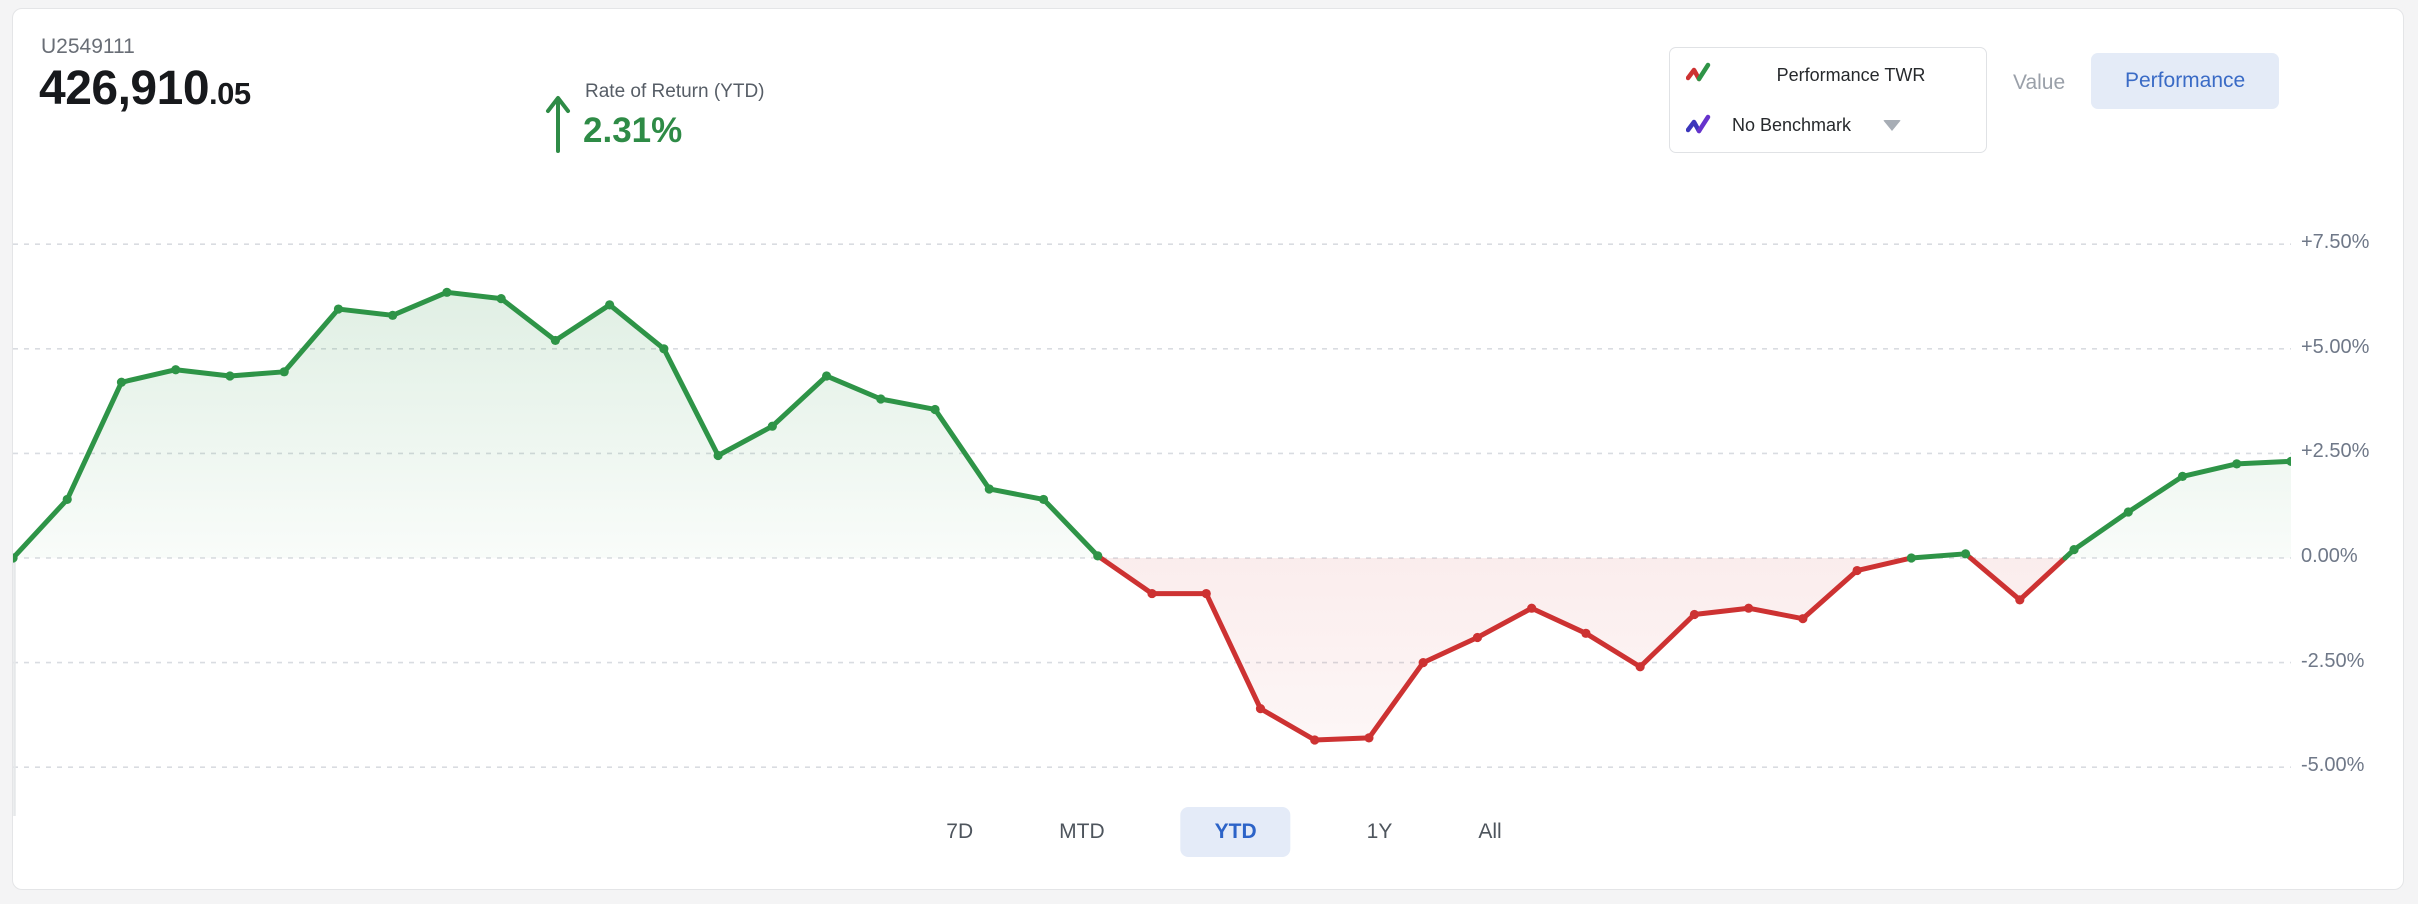 This screenshot has width=2418, height=904. Describe the element at coordinates (1698, 72) in the screenshot. I see `performance-line-icon` at that location.